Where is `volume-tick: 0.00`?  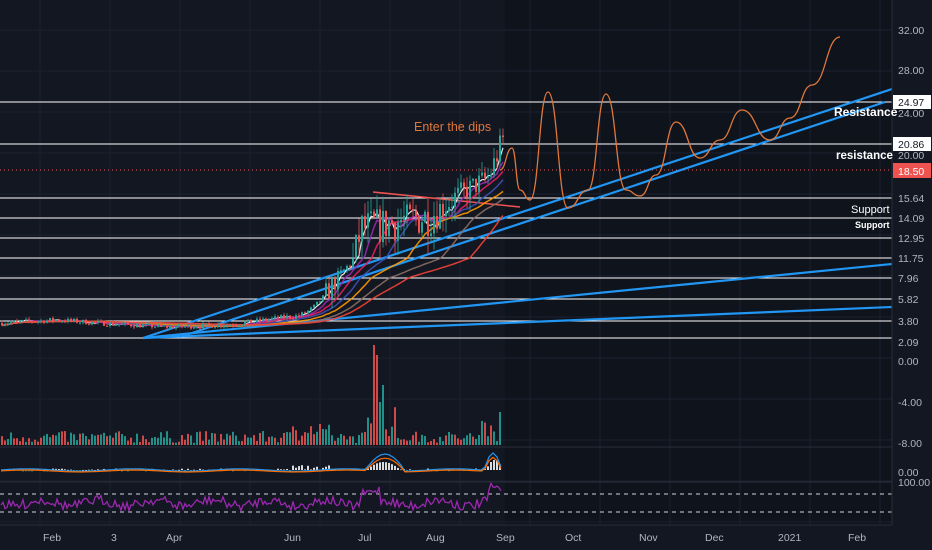
volume-tick: 0.00 is located at coordinates (908, 362).